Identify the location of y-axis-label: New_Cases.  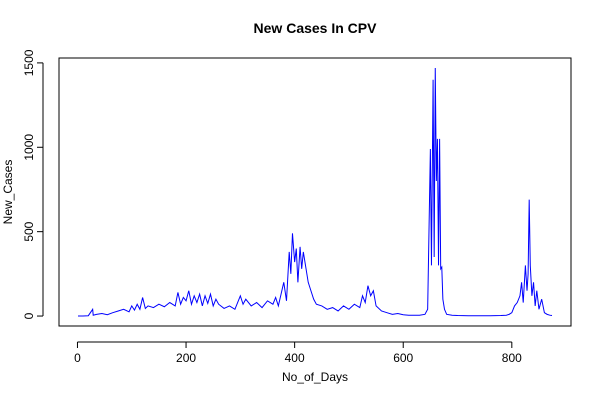
(8, 192).